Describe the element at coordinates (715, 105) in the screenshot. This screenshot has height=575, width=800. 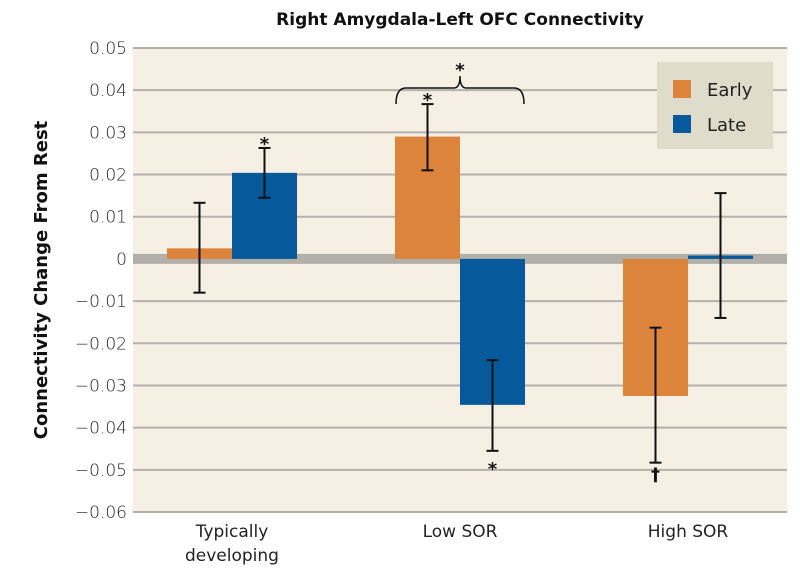
I see `legend` at that location.